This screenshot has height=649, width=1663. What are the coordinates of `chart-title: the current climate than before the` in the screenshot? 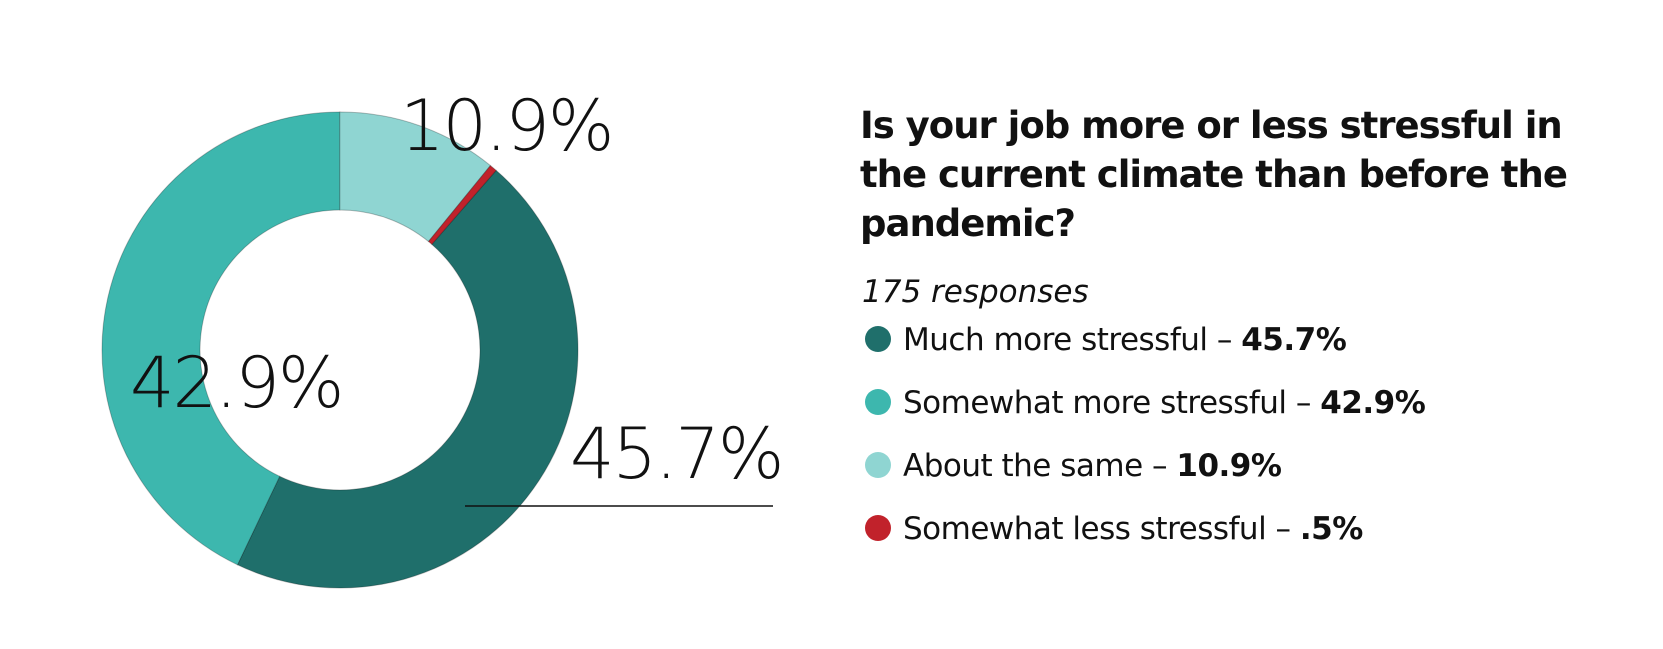 It's located at (1213, 174).